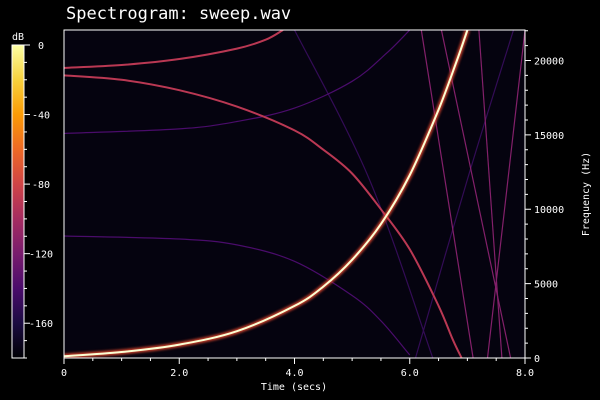 This screenshot has width=600, height=400. What do you see at coordinates (294, 387) in the screenshot?
I see `x-axis-label: Time (secs)` at bounding box center [294, 387].